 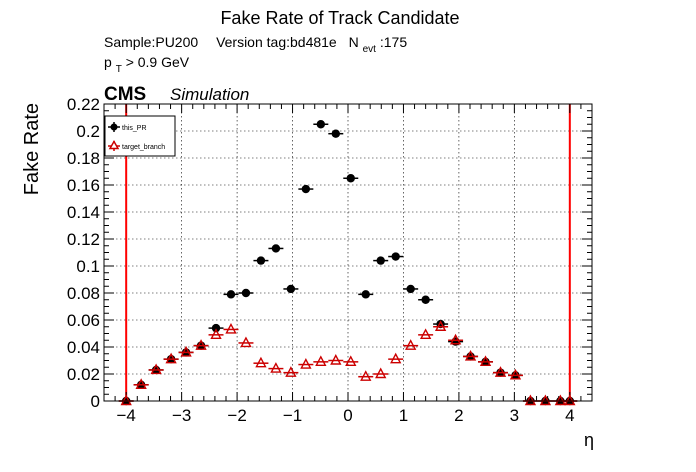 What do you see at coordinates (114, 144) in the screenshot?
I see `legend-marker-target-branch` at bounding box center [114, 144].